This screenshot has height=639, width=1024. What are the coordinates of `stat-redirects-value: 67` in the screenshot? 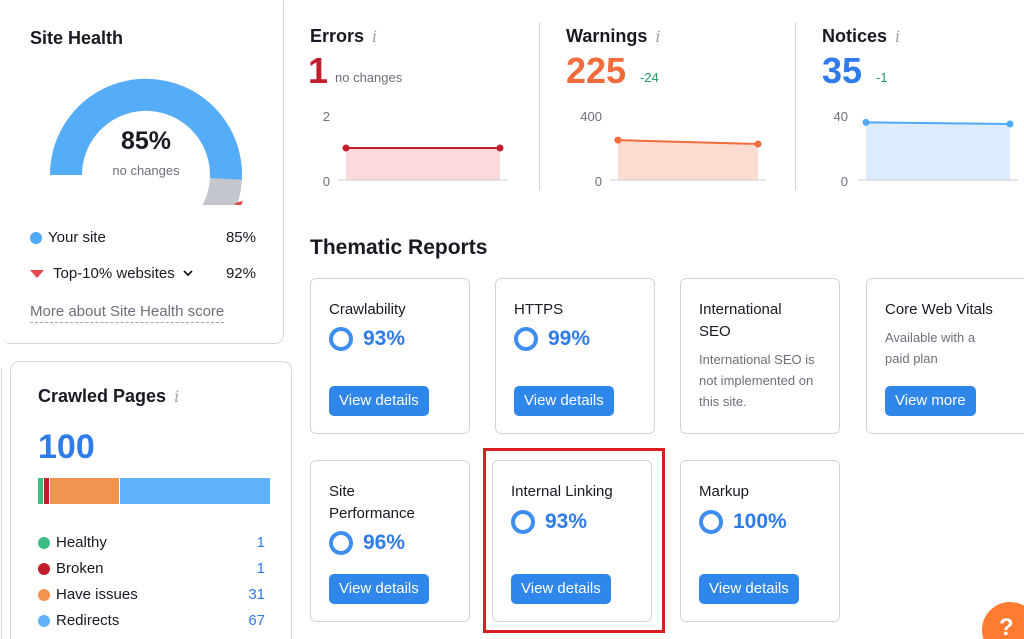 It's located at (256, 620).